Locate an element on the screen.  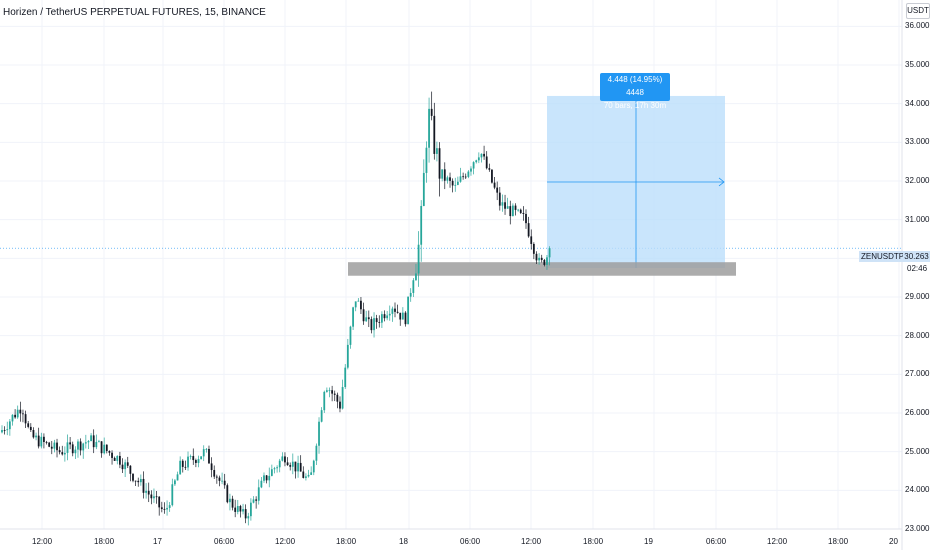
time-tick: 18 is located at coordinates (403, 541).